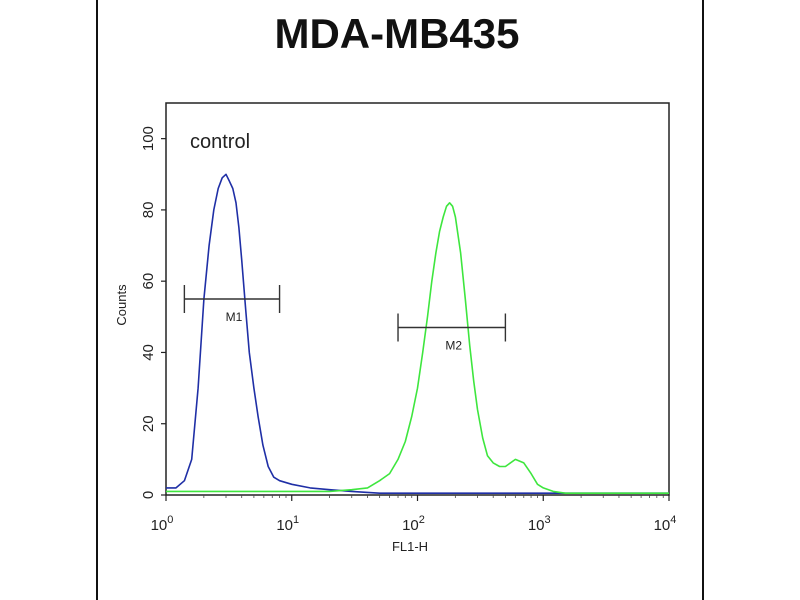  Describe the element at coordinates (296, 520) in the screenshot. I see `x-tick-exponent: 1` at that location.